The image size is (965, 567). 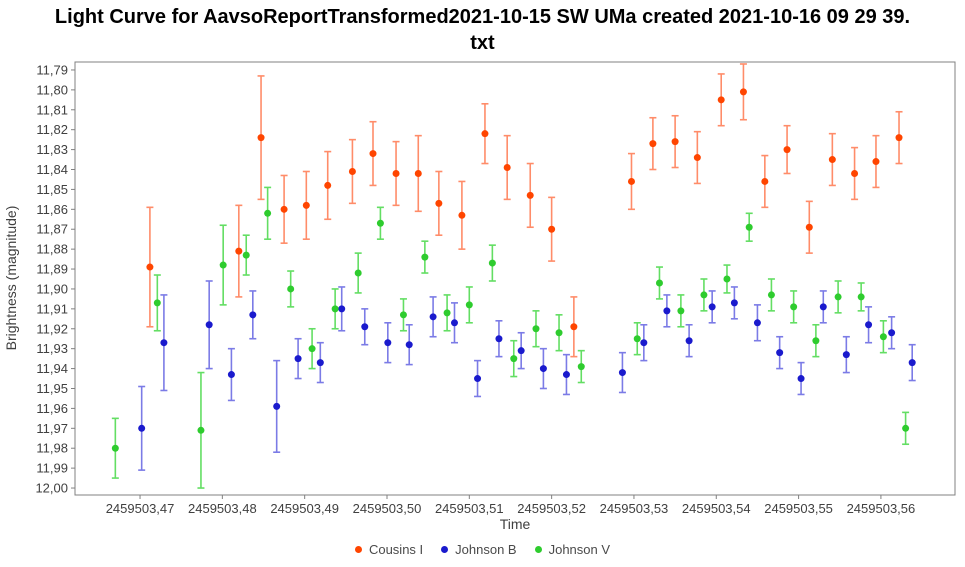 What do you see at coordinates (222, 508) in the screenshot?
I see `x-tick-label: 2459503,48` at bounding box center [222, 508].